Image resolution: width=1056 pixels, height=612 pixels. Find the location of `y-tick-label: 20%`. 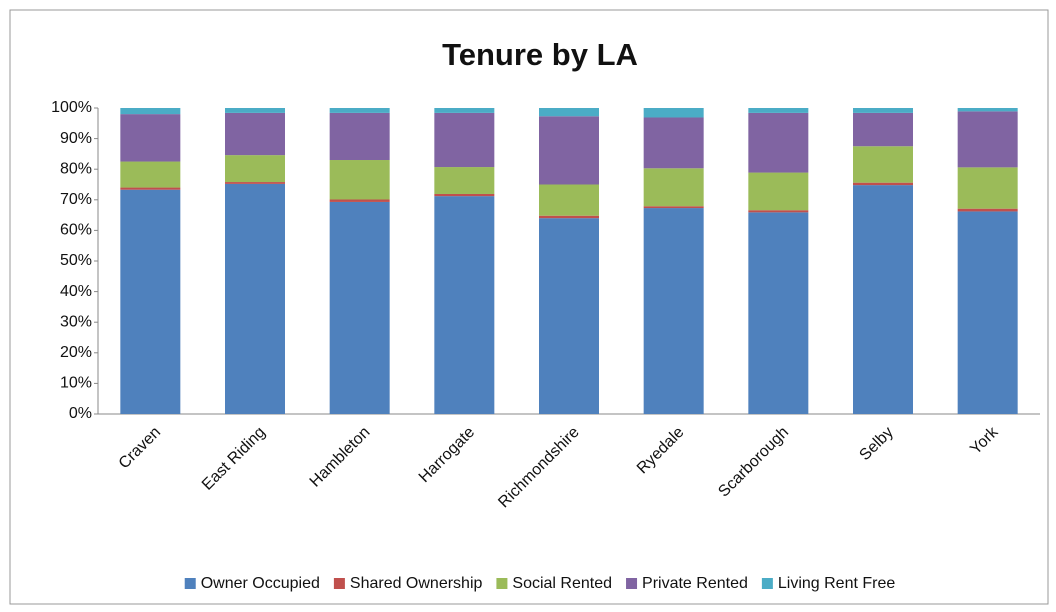

y-tick-label: 20% is located at coordinates (76, 352).